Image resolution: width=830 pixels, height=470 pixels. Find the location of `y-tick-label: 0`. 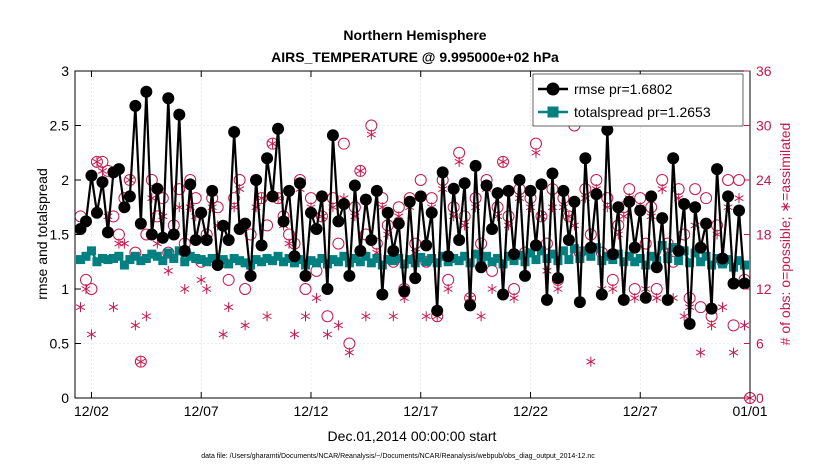

y-tick-label: 0 is located at coordinates (65, 398).